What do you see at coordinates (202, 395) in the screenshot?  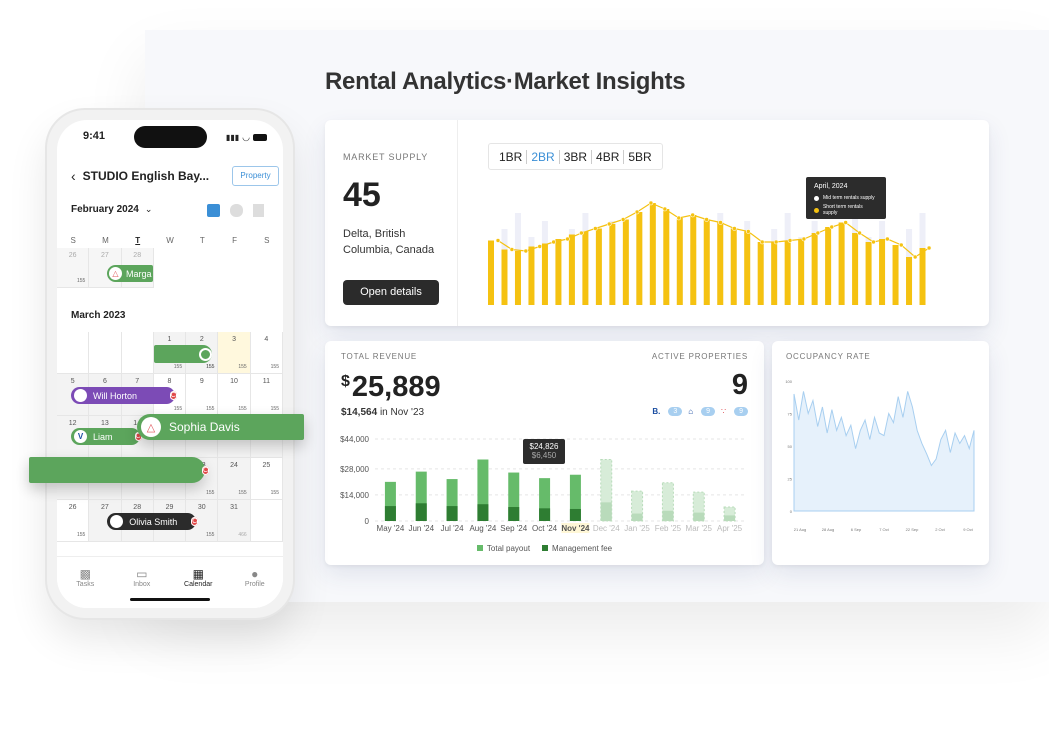 I see `calendar-day: 9 155` at bounding box center [202, 395].